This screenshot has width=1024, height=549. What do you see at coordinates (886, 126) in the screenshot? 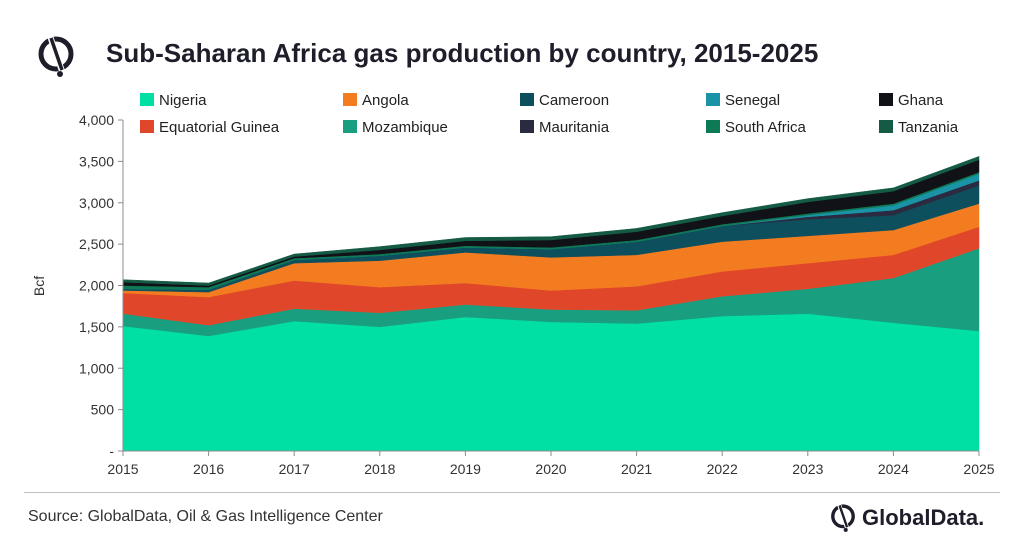
I see `legend-swatch-tanzania` at bounding box center [886, 126].